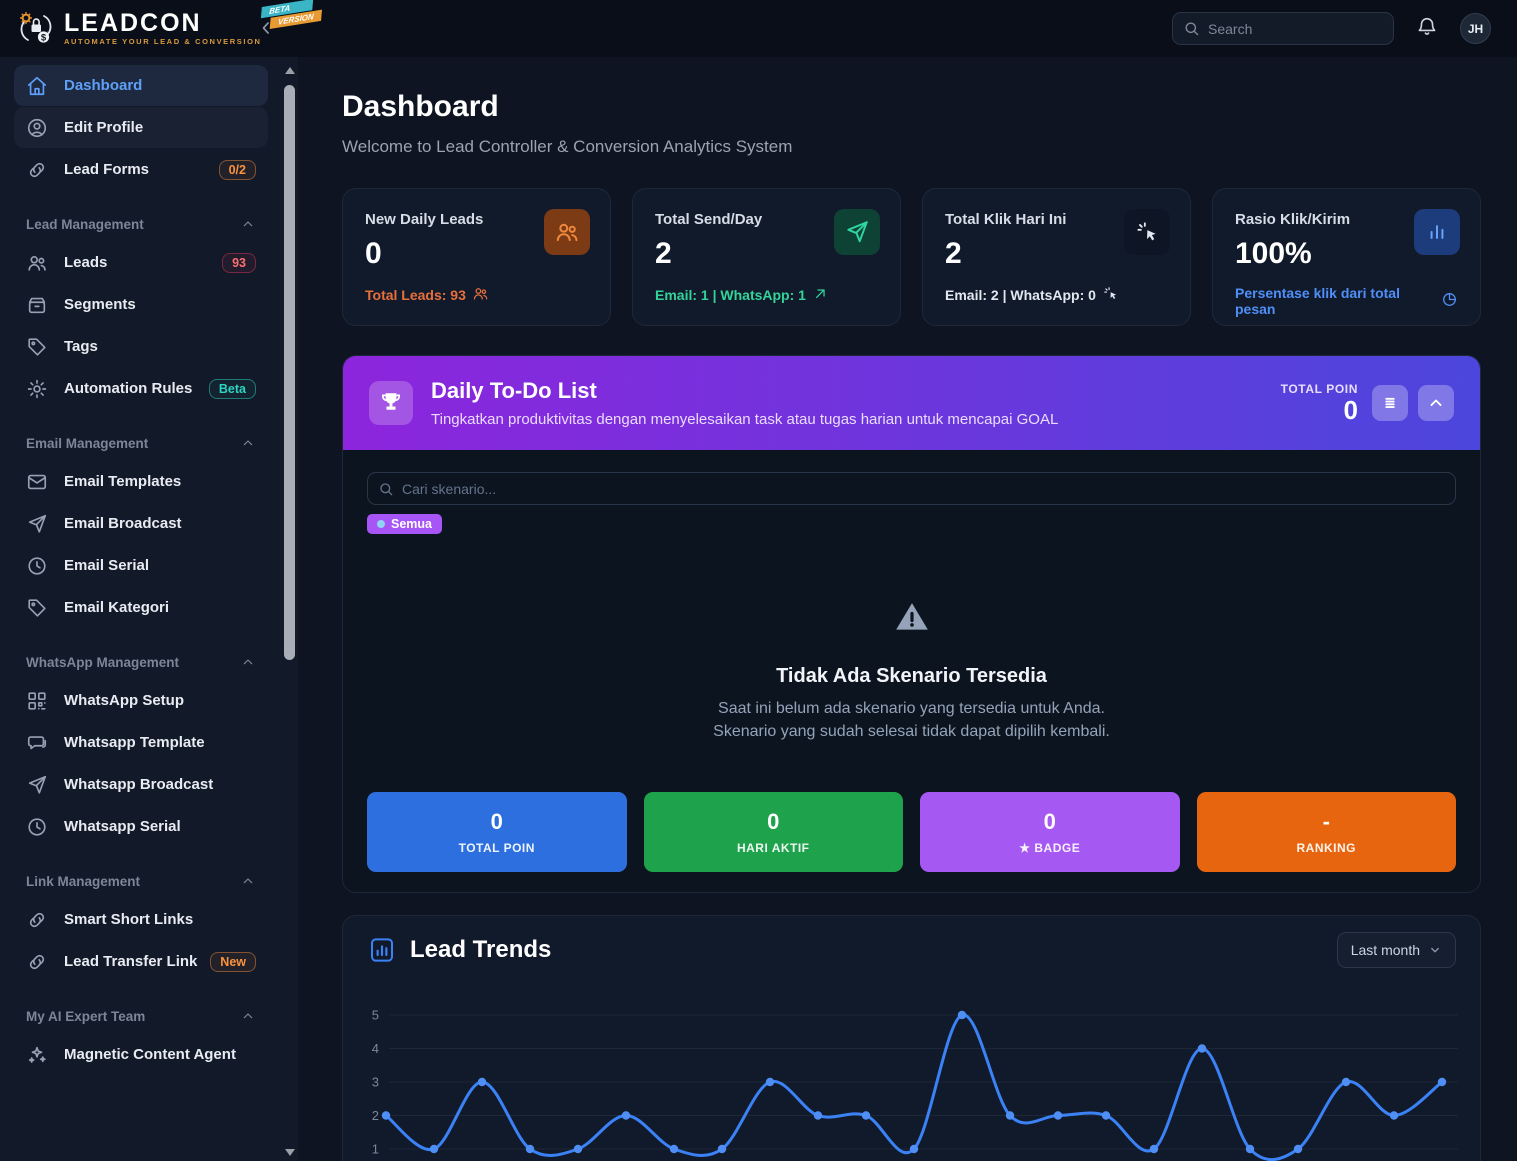  Describe the element at coordinates (141, 1054) in the screenshot. I see `sidebar-item-magnetic-content-agent: Magnetic Content Agent` at that location.